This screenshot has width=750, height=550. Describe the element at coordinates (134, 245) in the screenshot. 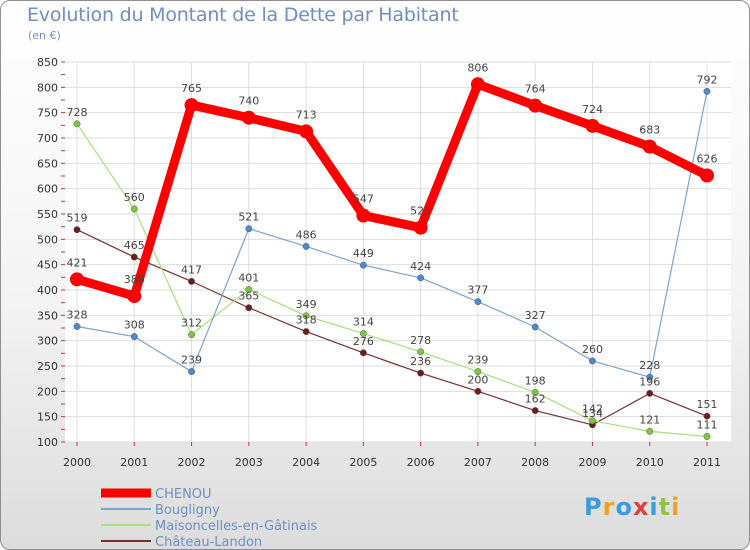

I see `data-label: 465` at that location.